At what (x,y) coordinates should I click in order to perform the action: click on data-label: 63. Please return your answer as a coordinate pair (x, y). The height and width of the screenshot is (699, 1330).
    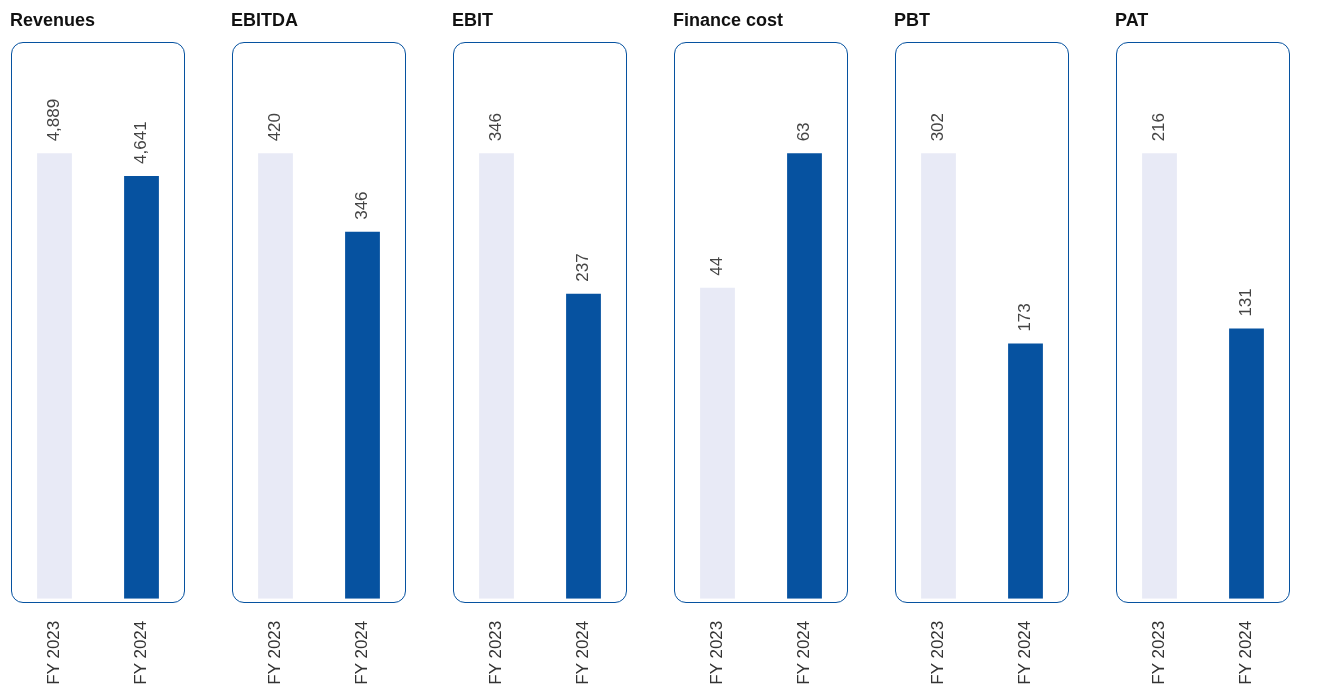
    Looking at the image, I should click on (804, 132).